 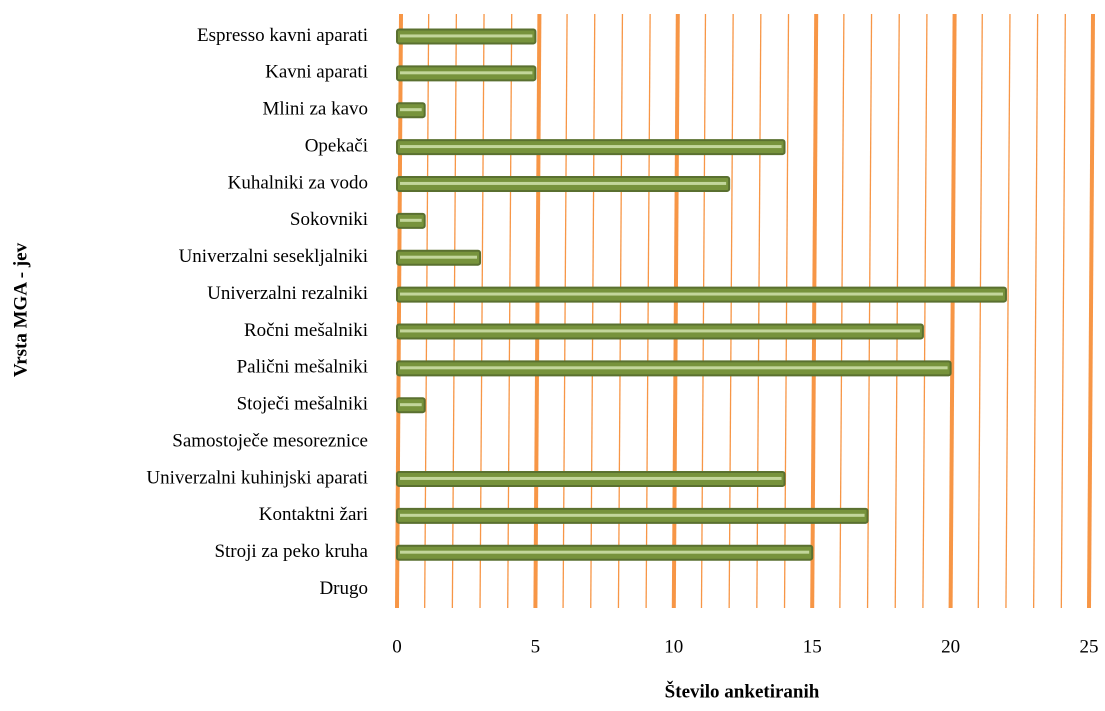 I want to click on y-tick-label: Mlini za kavo, so click(x=315, y=109).